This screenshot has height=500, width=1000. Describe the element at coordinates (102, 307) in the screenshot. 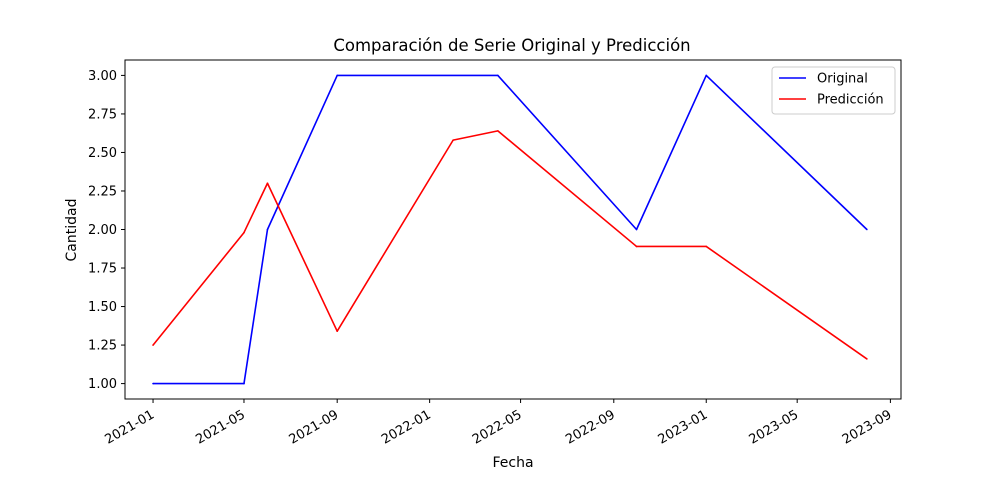

I see `y-tick-label: 1.50` at that location.